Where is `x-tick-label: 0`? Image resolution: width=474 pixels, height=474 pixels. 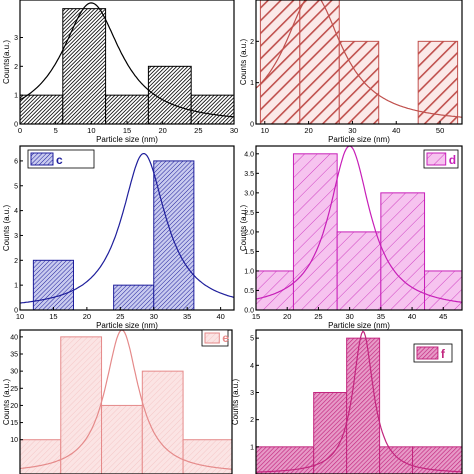
x-tick-label: 0 is located at coordinates (20, 130).